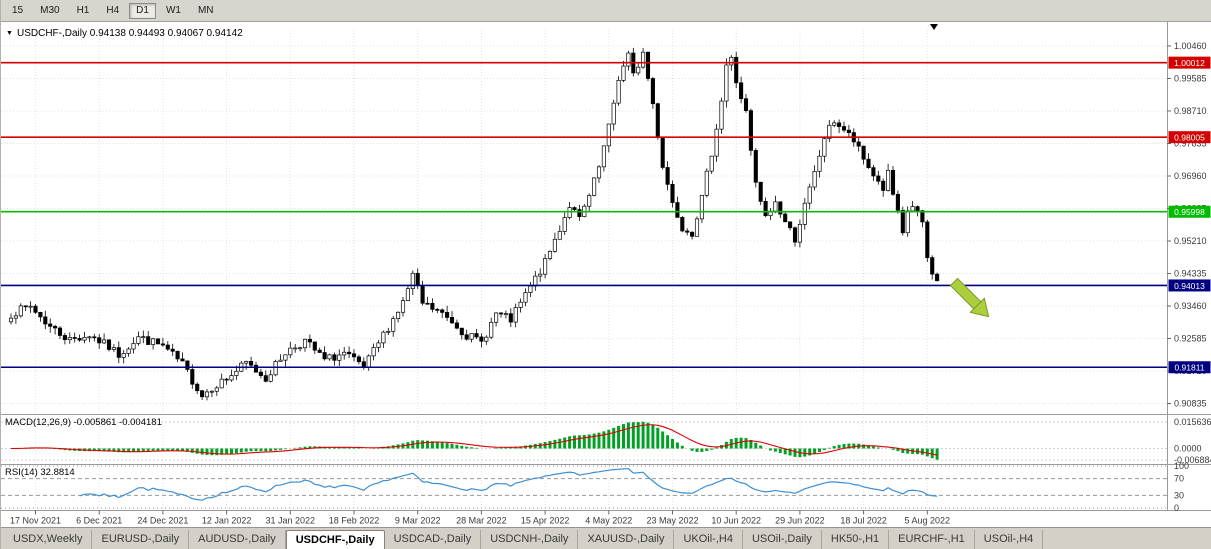 The width and height of the screenshot is (1211, 549). Describe the element at coordinates (227, 521) in the screenshot. I see `svg-text: 12 Jan 2022` at that location.